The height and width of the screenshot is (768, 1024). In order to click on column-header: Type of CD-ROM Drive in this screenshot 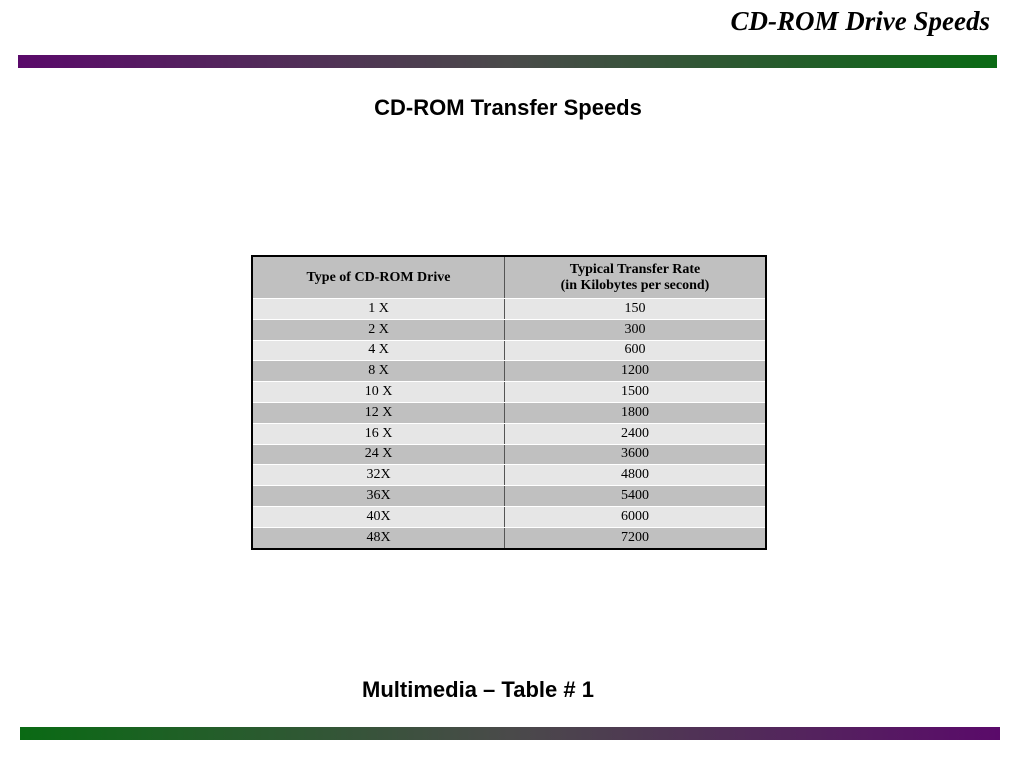, I will do `click(378, 277)`.